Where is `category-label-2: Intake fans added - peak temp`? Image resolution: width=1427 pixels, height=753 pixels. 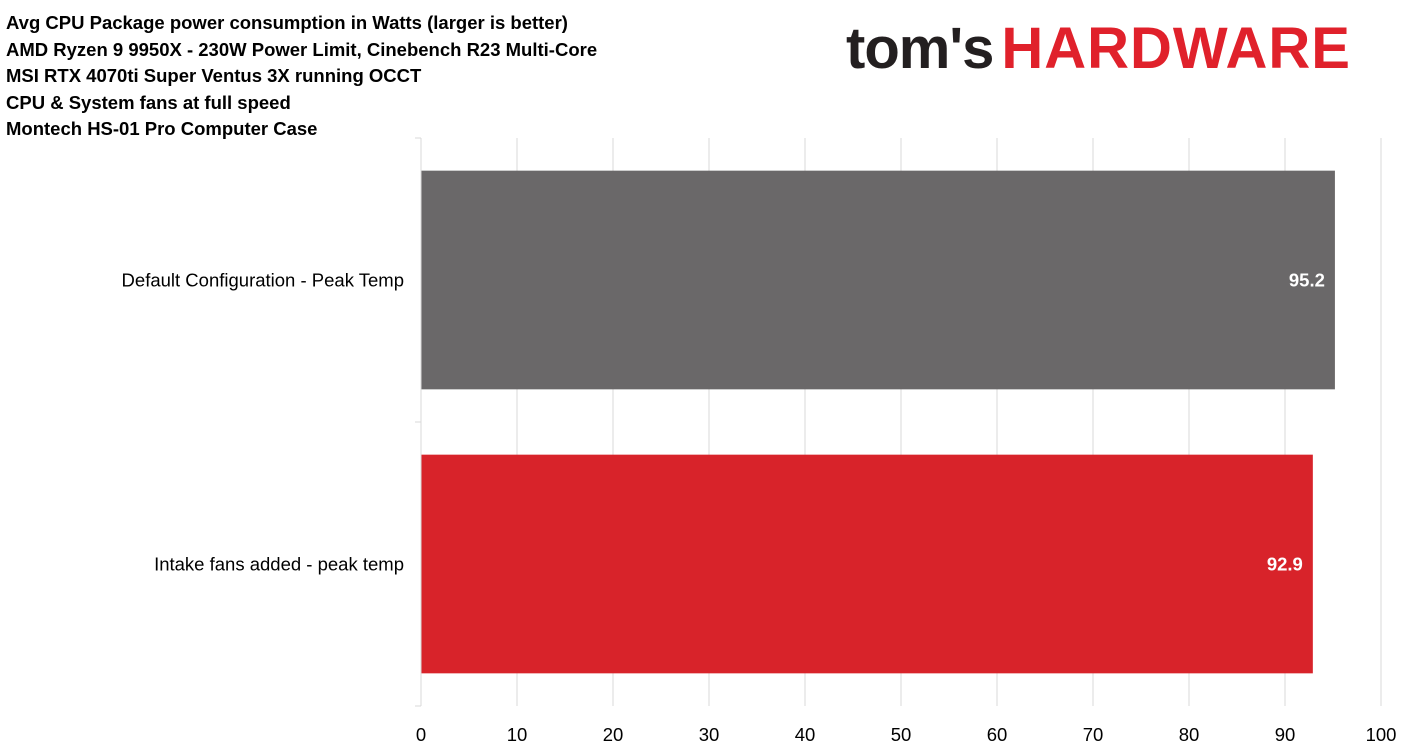
category-label-2: Intake fans added - peak temp is located at coordinates (279, 564).